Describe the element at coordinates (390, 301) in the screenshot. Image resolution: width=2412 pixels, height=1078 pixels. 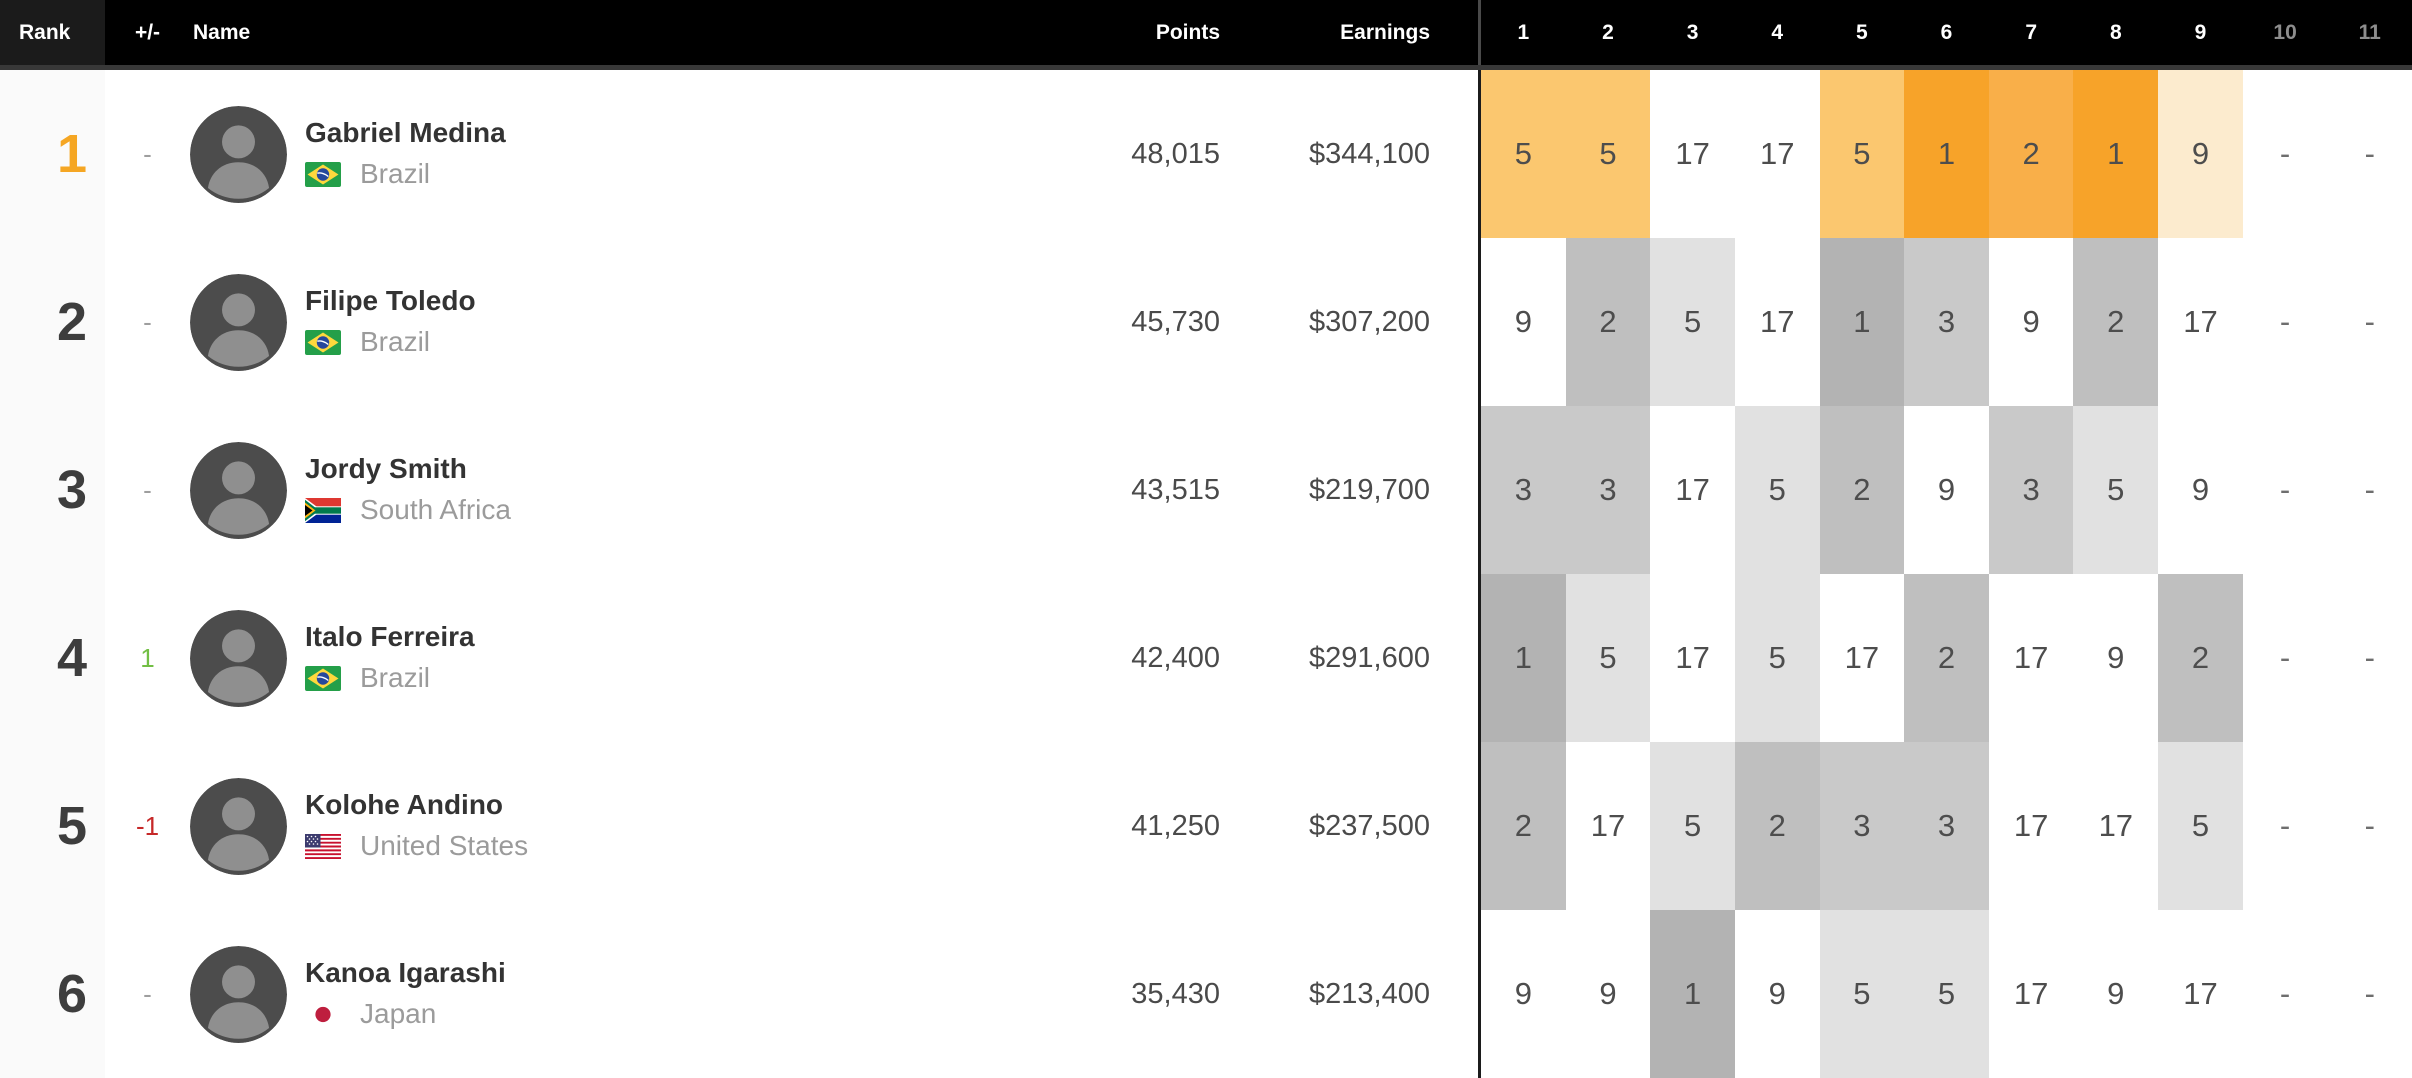
I see `athlete-name: Filipe Toledo` at that location.